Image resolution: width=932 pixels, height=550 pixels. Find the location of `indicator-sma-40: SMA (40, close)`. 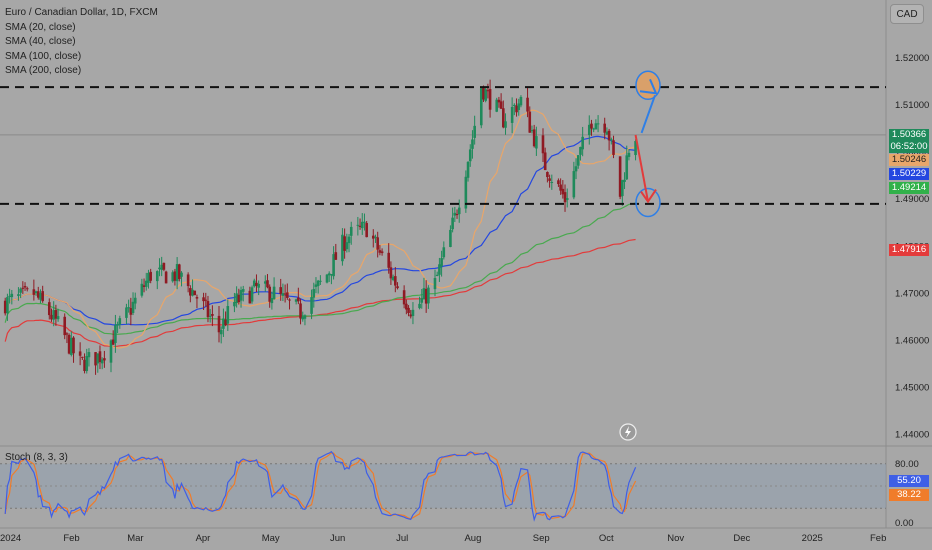

indicator-sma-40: SMA (40, close) is located at coordinates (40, 41).